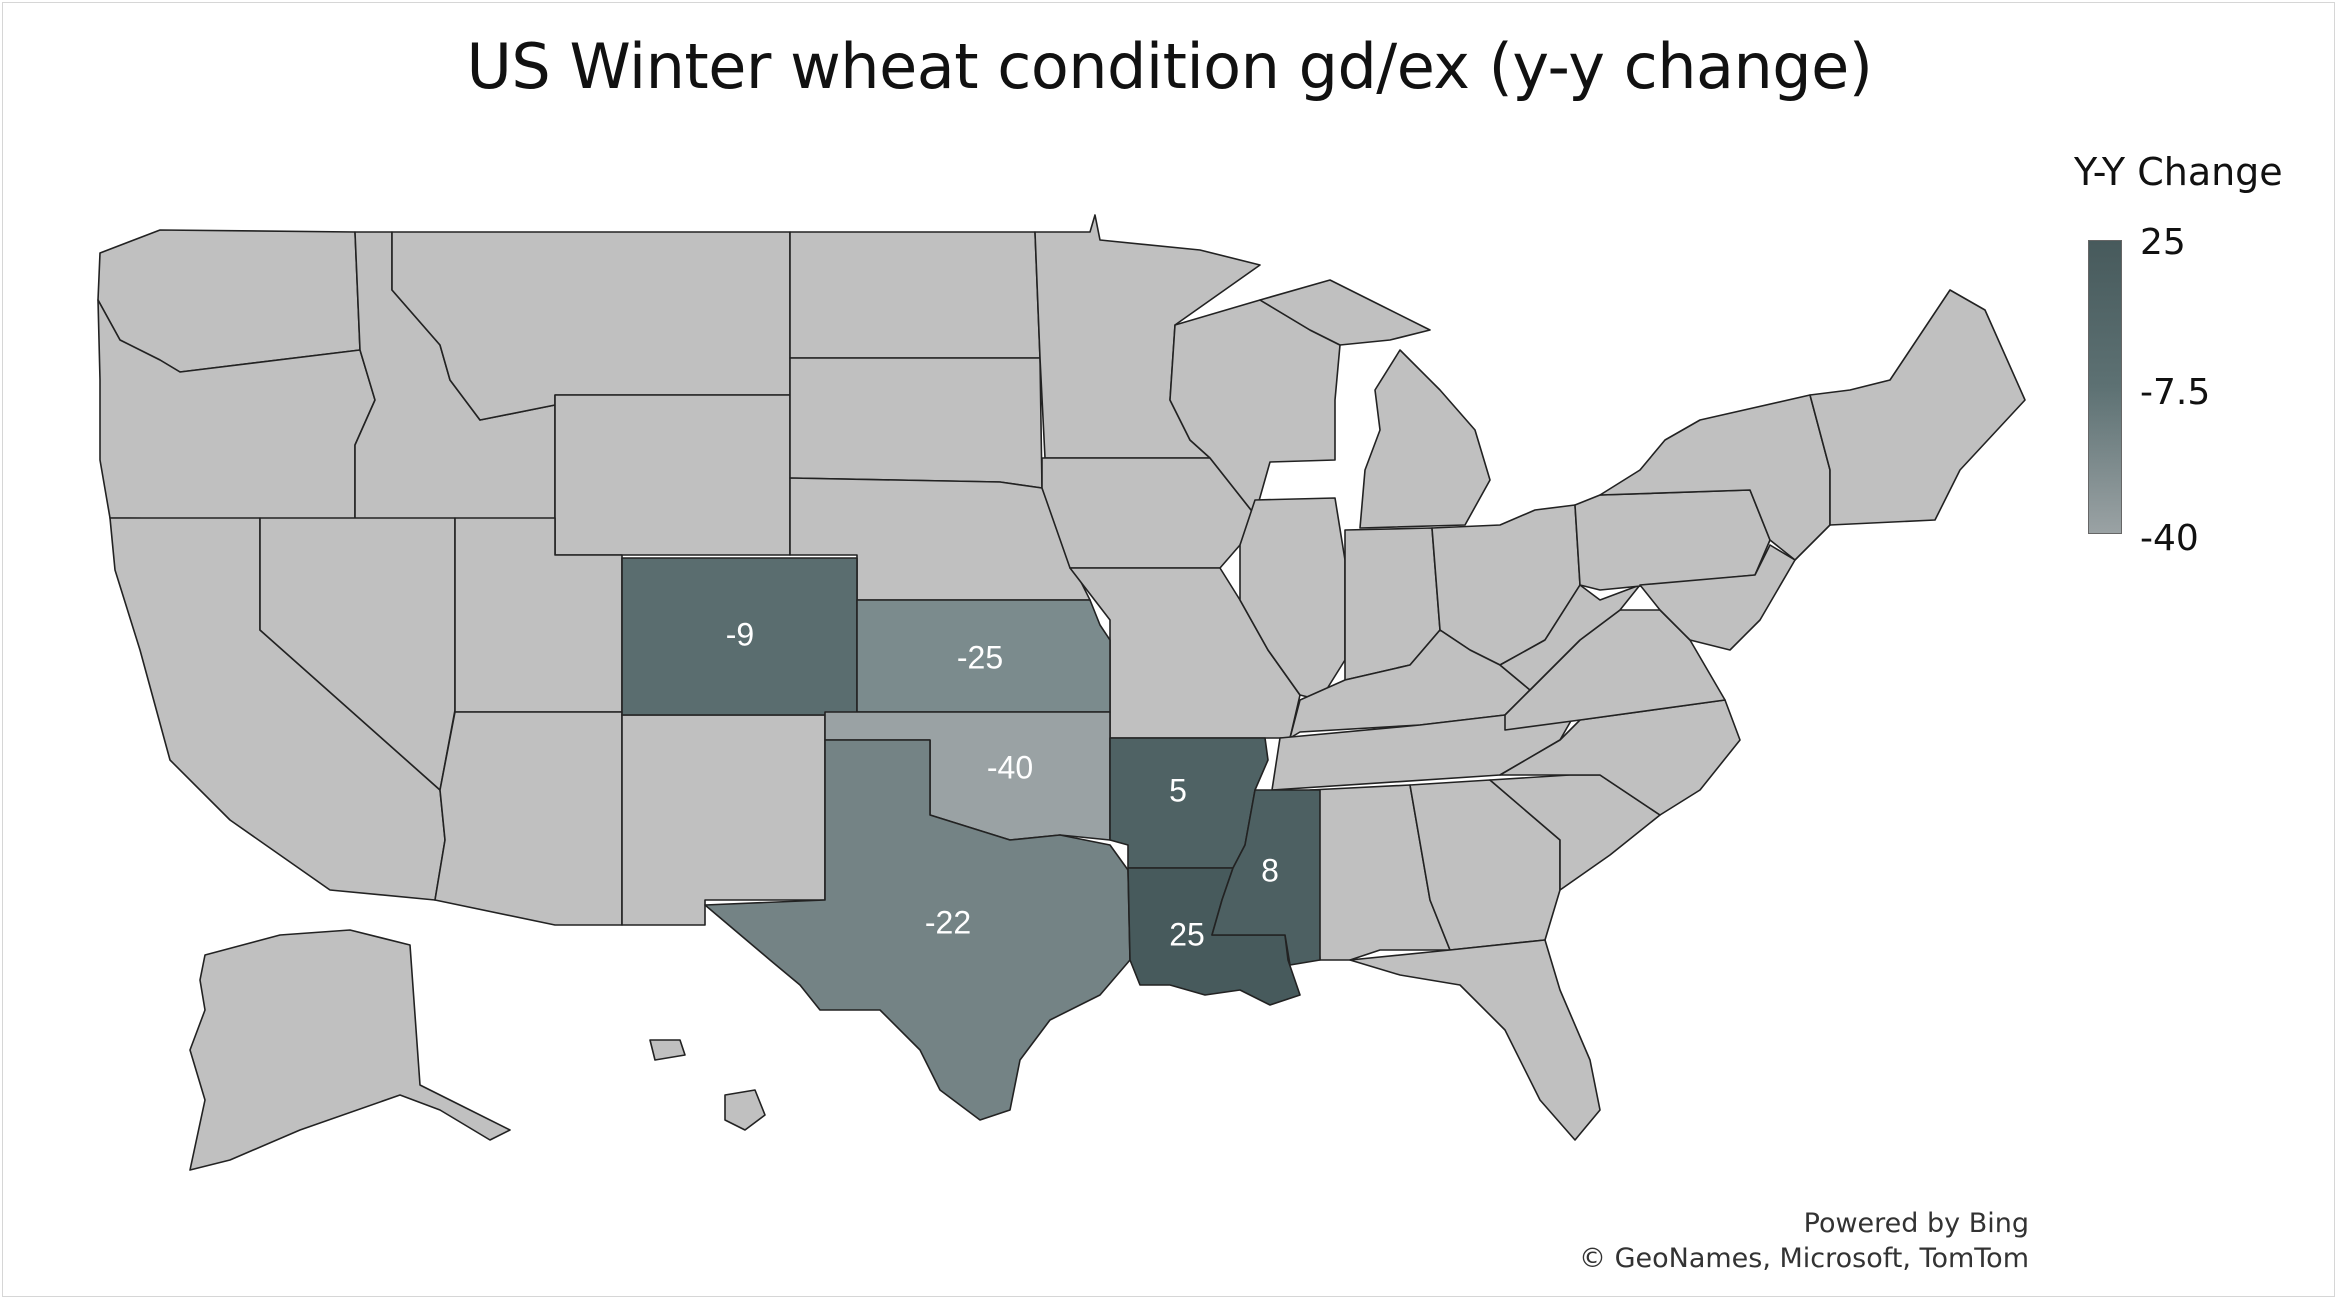 This screenshot has width=2339, height=1301. Describe the element at coordinates (1672, 540) in the screenshot. I see `state-pa` at that location.